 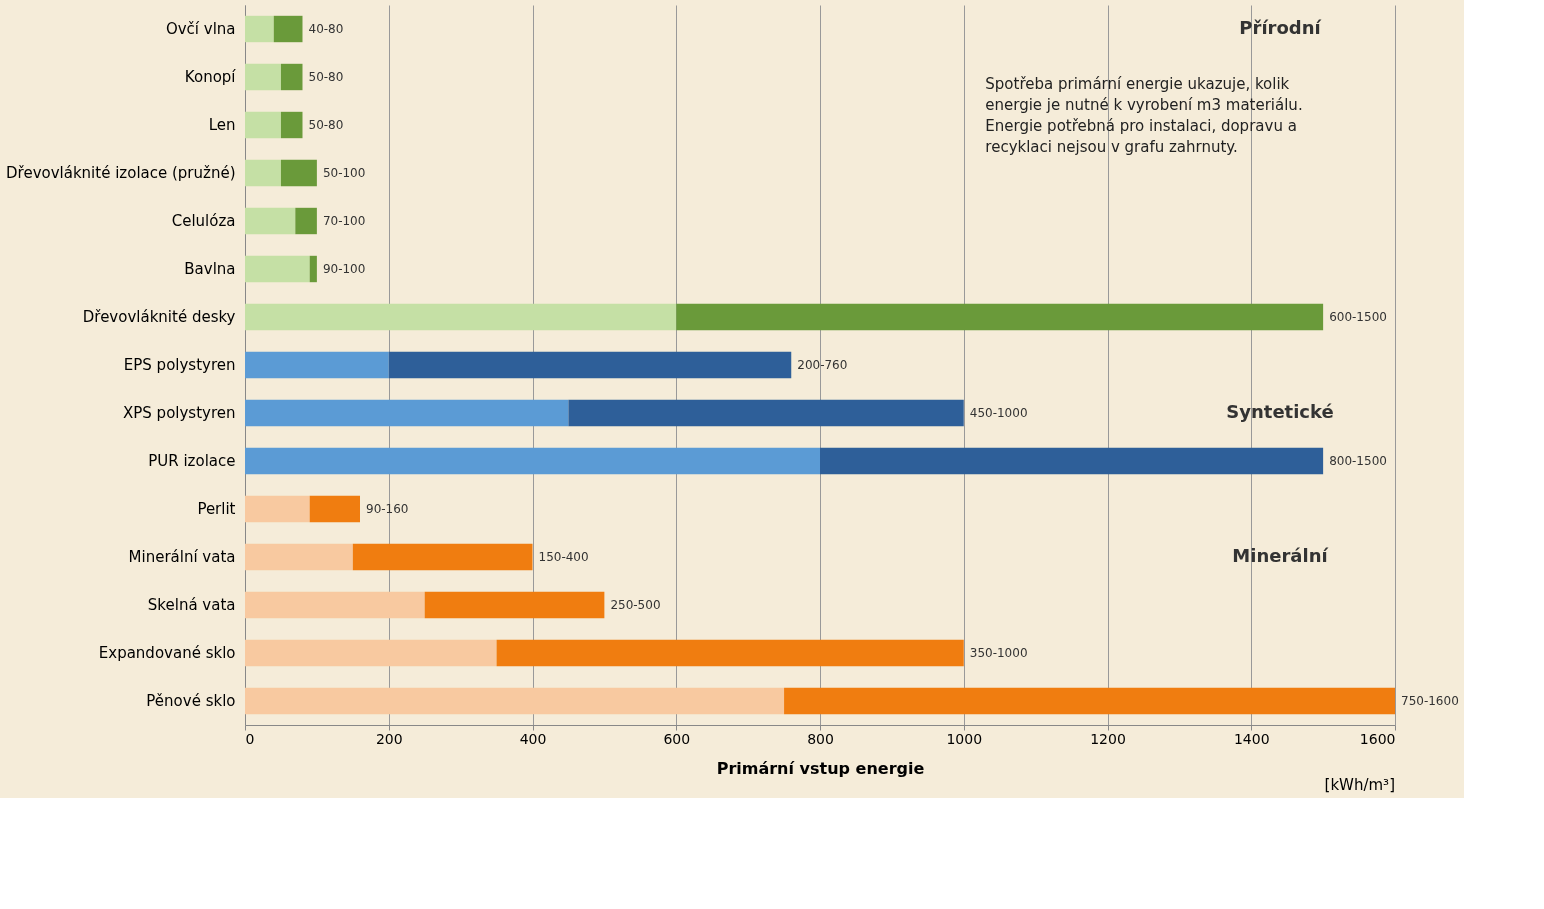 What do you see at coordinates (677, 738) in the screenshot?
I see `x-tick-label: 600` at bounding box center [677, 738].